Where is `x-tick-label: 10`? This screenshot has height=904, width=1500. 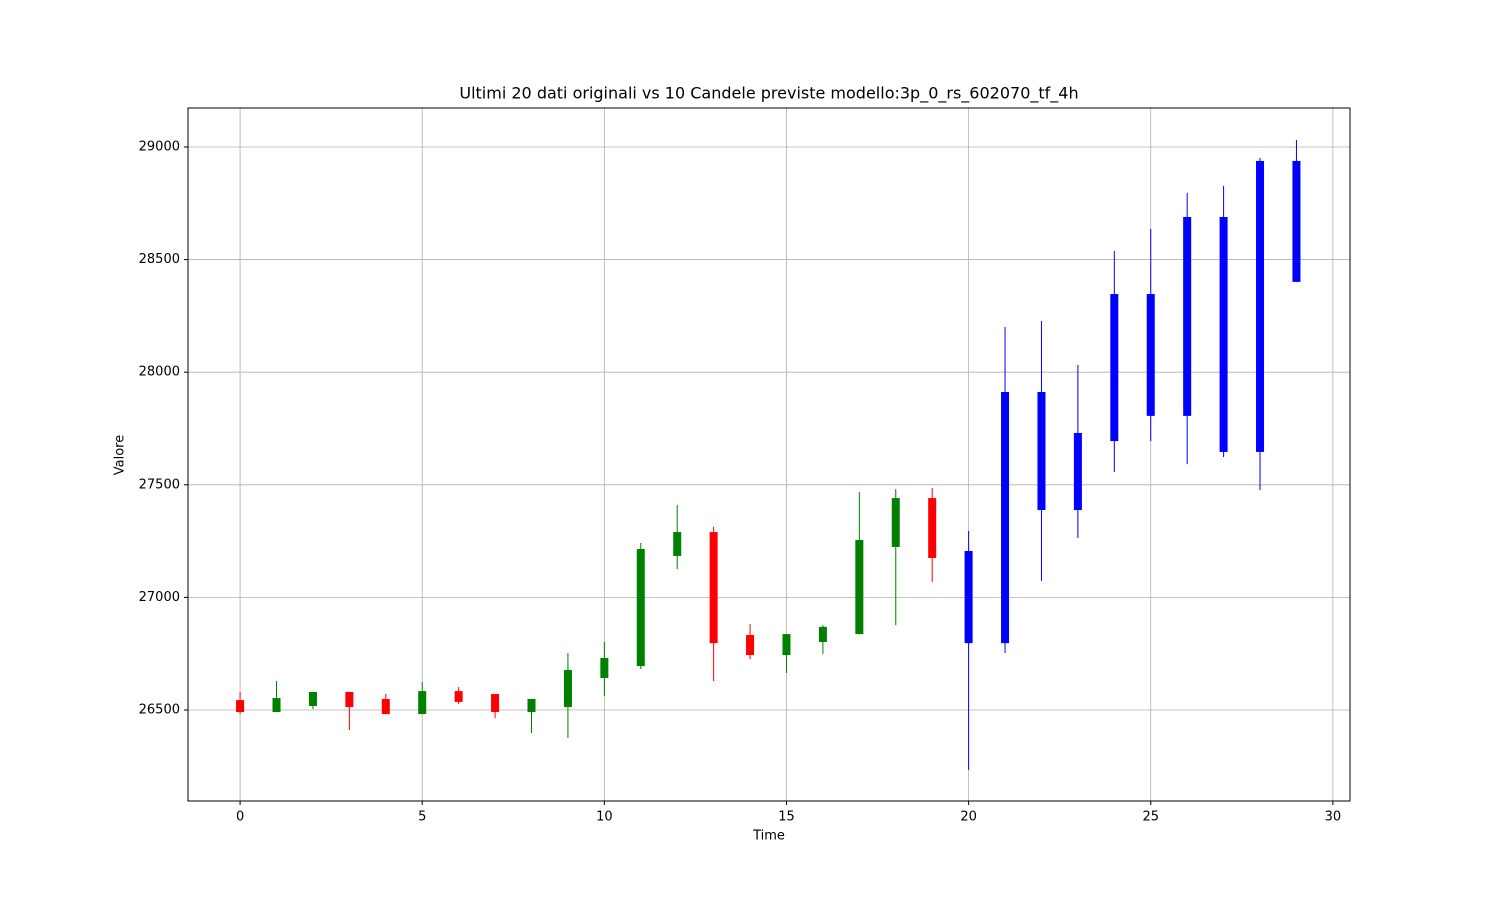
x-tick-label: 10 is located at coordinates (604, 817).